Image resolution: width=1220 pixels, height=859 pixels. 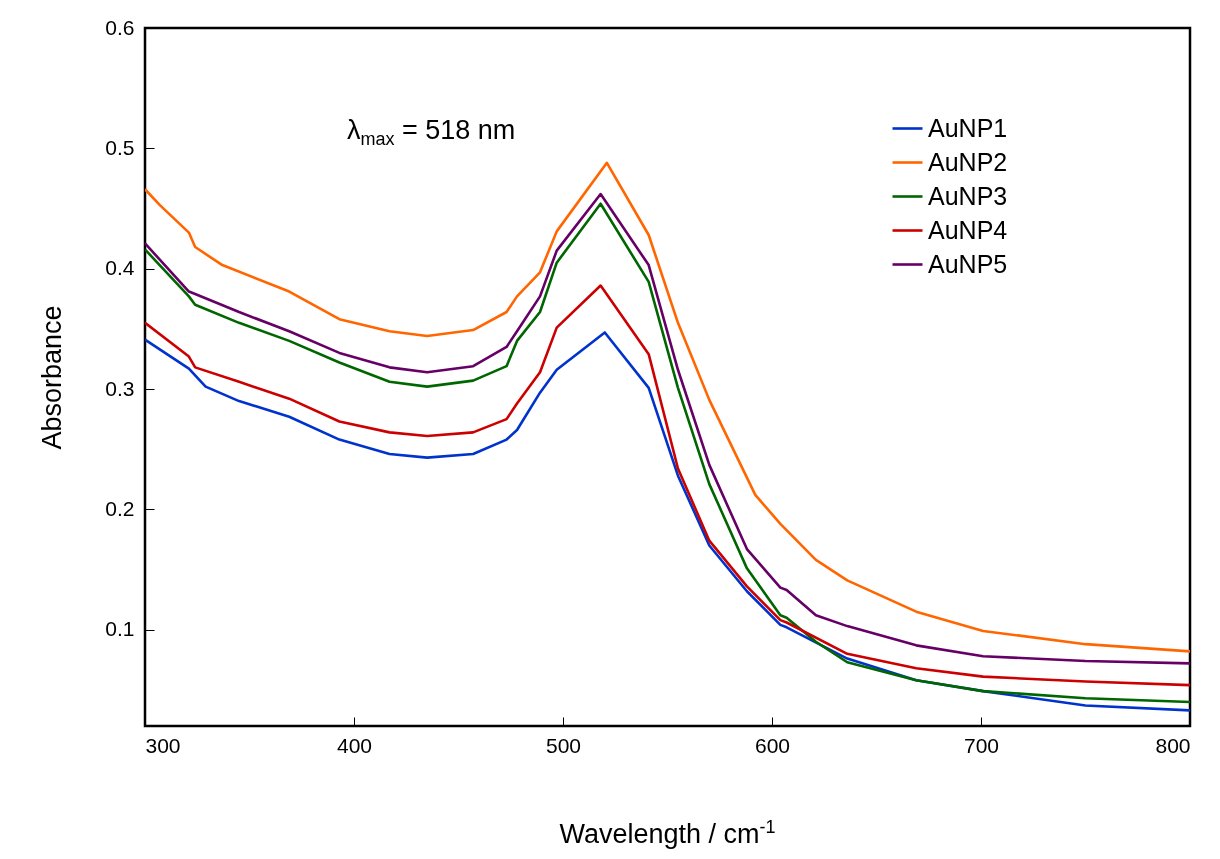 I want to click on y-tick-label: 0.1, so click(x=120, y=629).